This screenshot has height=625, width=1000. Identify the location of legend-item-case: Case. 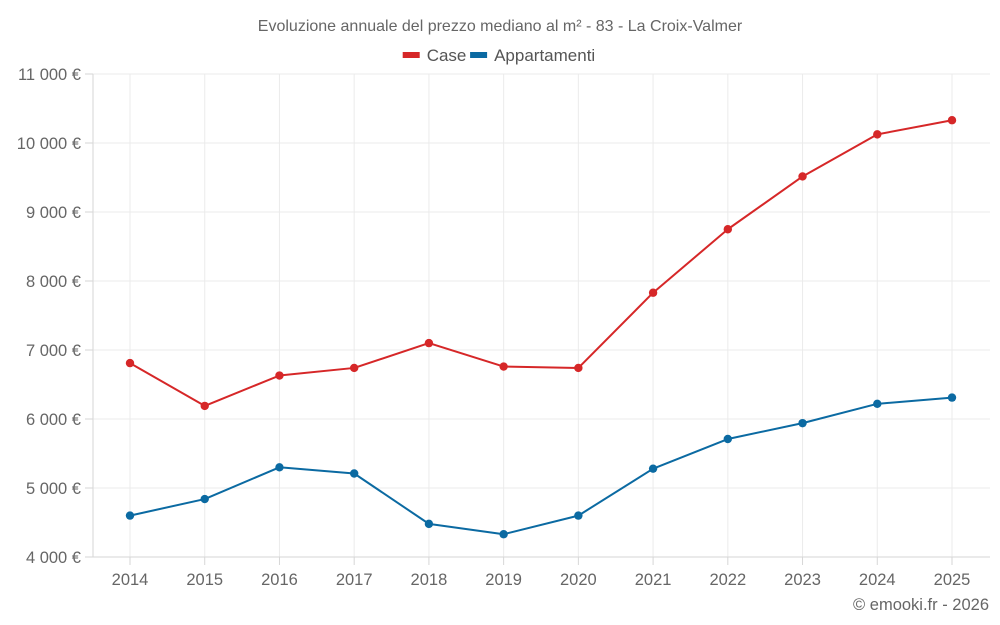
(434, 55).